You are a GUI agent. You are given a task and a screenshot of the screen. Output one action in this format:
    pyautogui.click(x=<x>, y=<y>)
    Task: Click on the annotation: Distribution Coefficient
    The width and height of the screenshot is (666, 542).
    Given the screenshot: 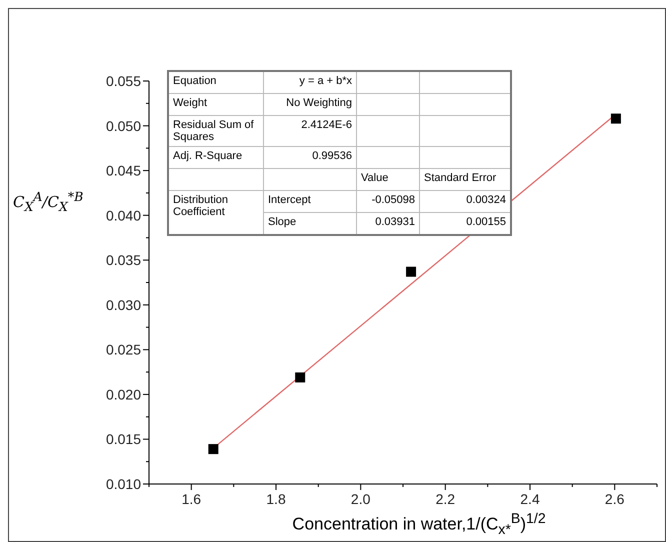 What is the action you would take?
    pyautogui.click(x=216, y=212)
    